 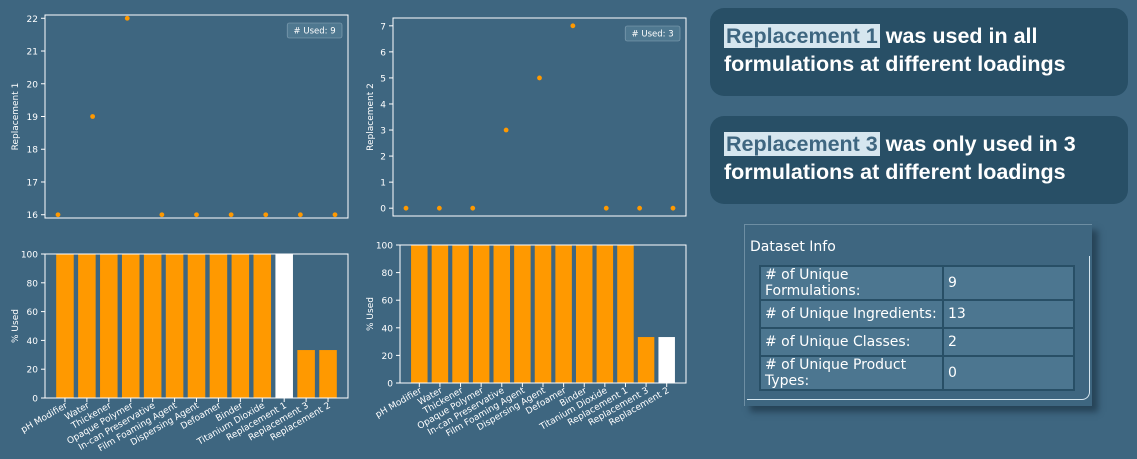 I want to click on y-tick-label: 21, so click(x=32, y=53).